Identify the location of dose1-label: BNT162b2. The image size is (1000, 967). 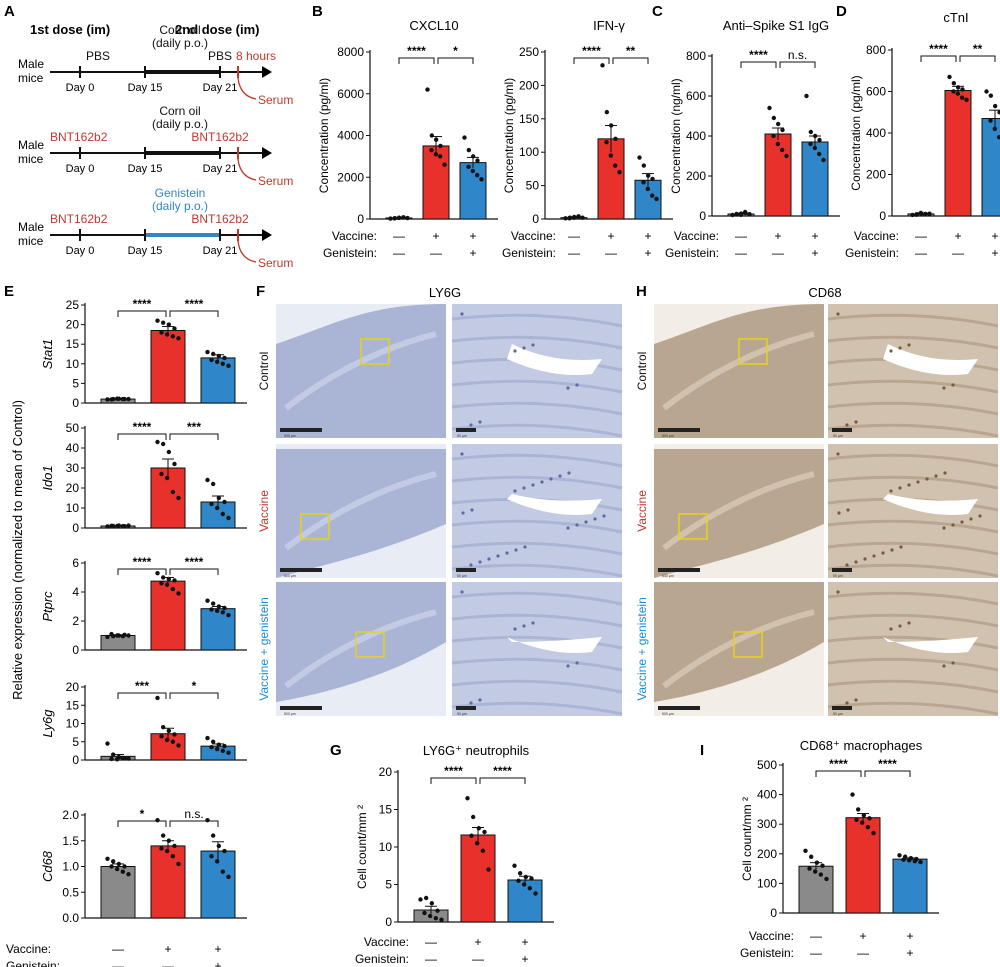
(79, 219).